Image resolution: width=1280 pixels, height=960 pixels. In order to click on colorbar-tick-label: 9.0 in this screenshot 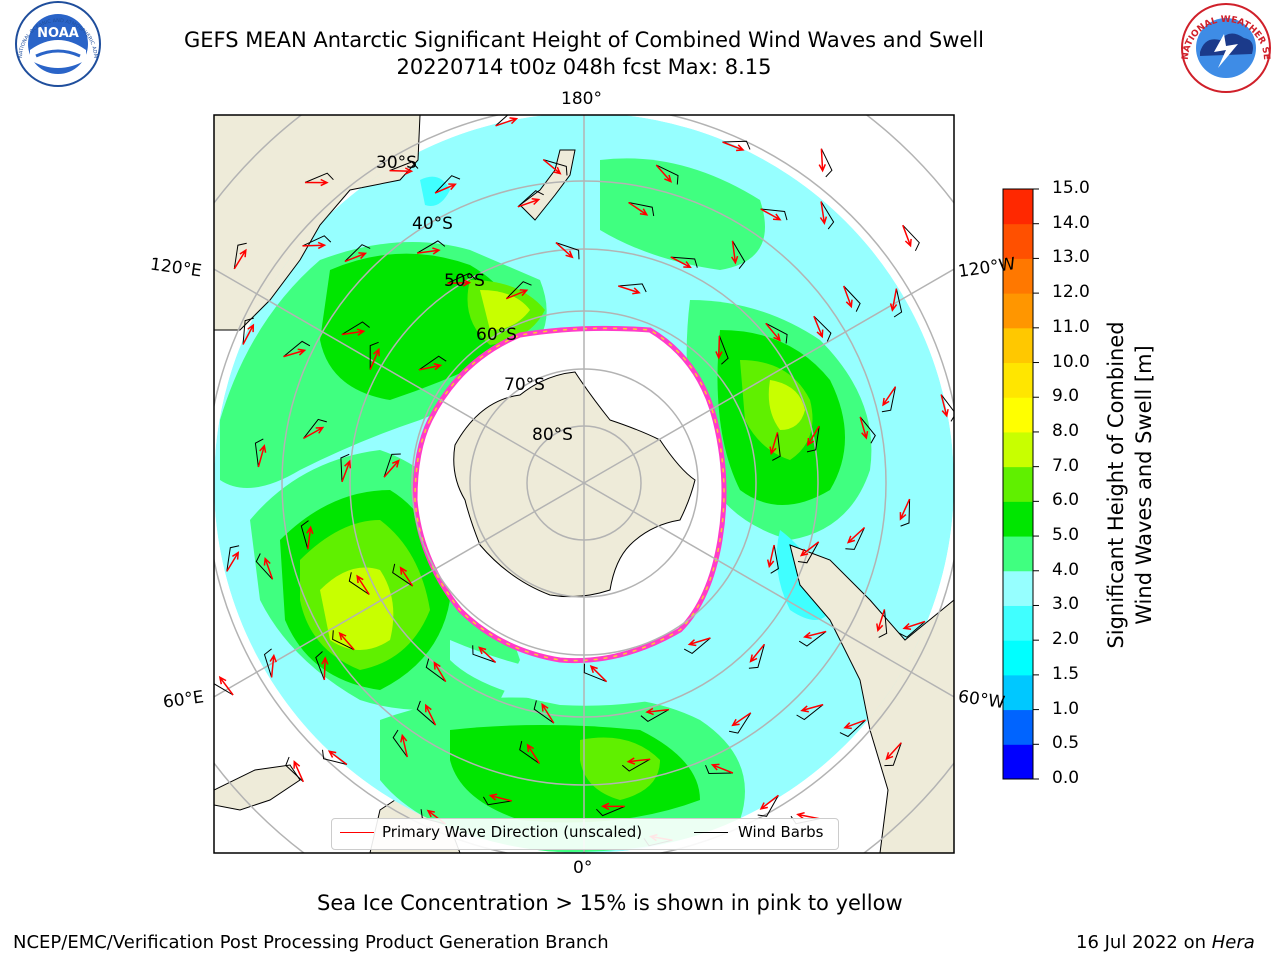, I will do `click(1066, 396)`.